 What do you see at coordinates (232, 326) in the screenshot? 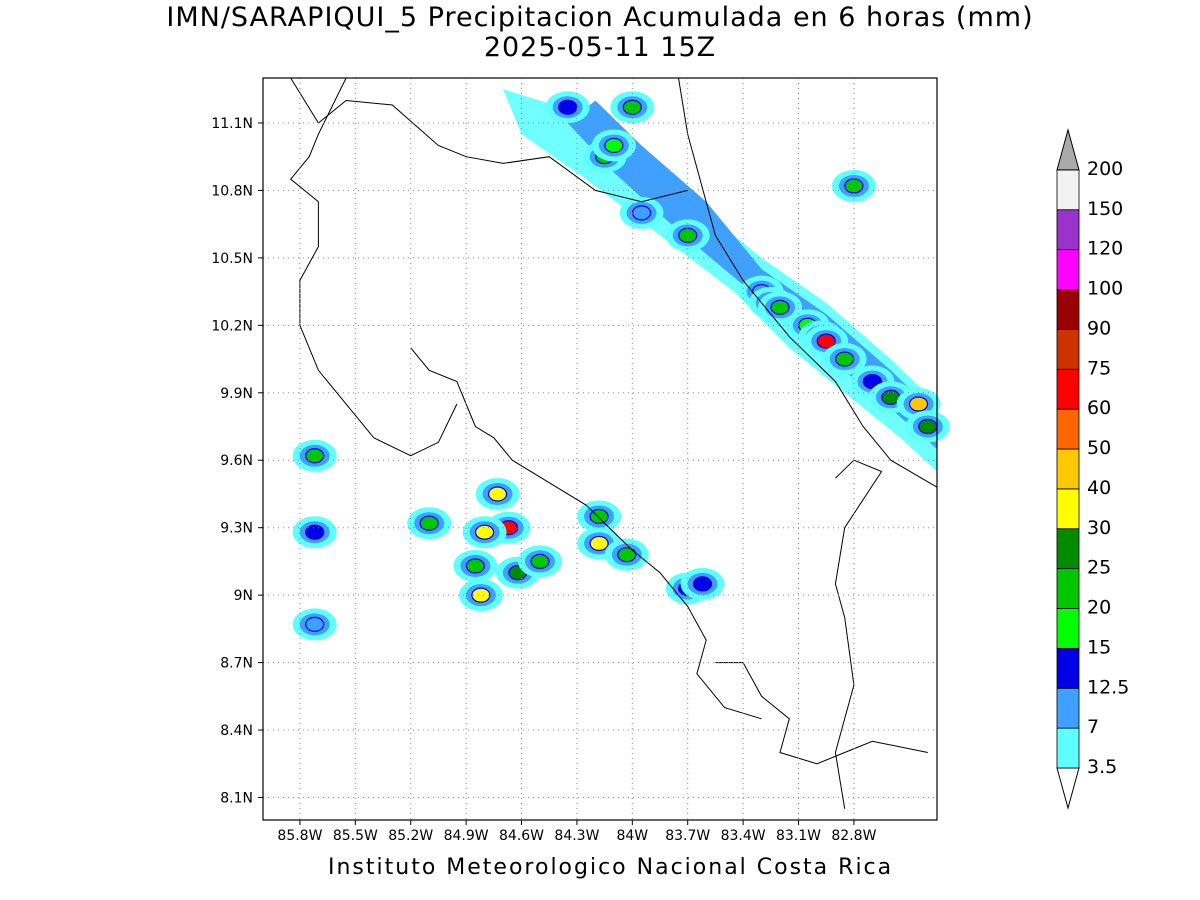
I see `lat-tick-label: 10.2N` at bounding box center [232, 326].